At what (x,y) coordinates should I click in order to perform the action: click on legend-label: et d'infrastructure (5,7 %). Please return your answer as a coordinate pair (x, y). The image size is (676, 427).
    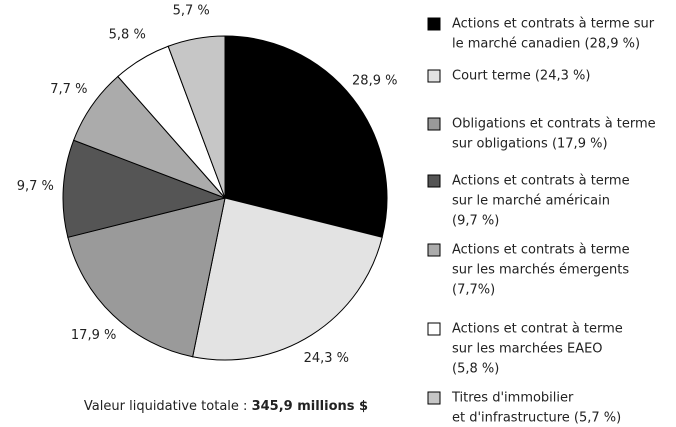
    Looking at the image, I should click on (536, 418).